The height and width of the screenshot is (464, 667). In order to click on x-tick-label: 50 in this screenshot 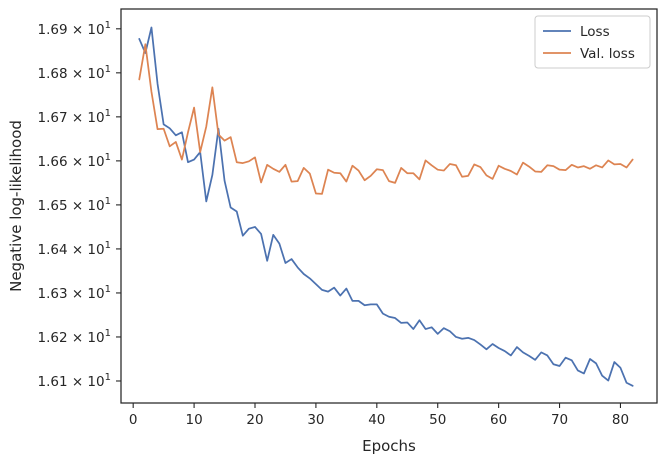, I will do `click(437, 420)`.